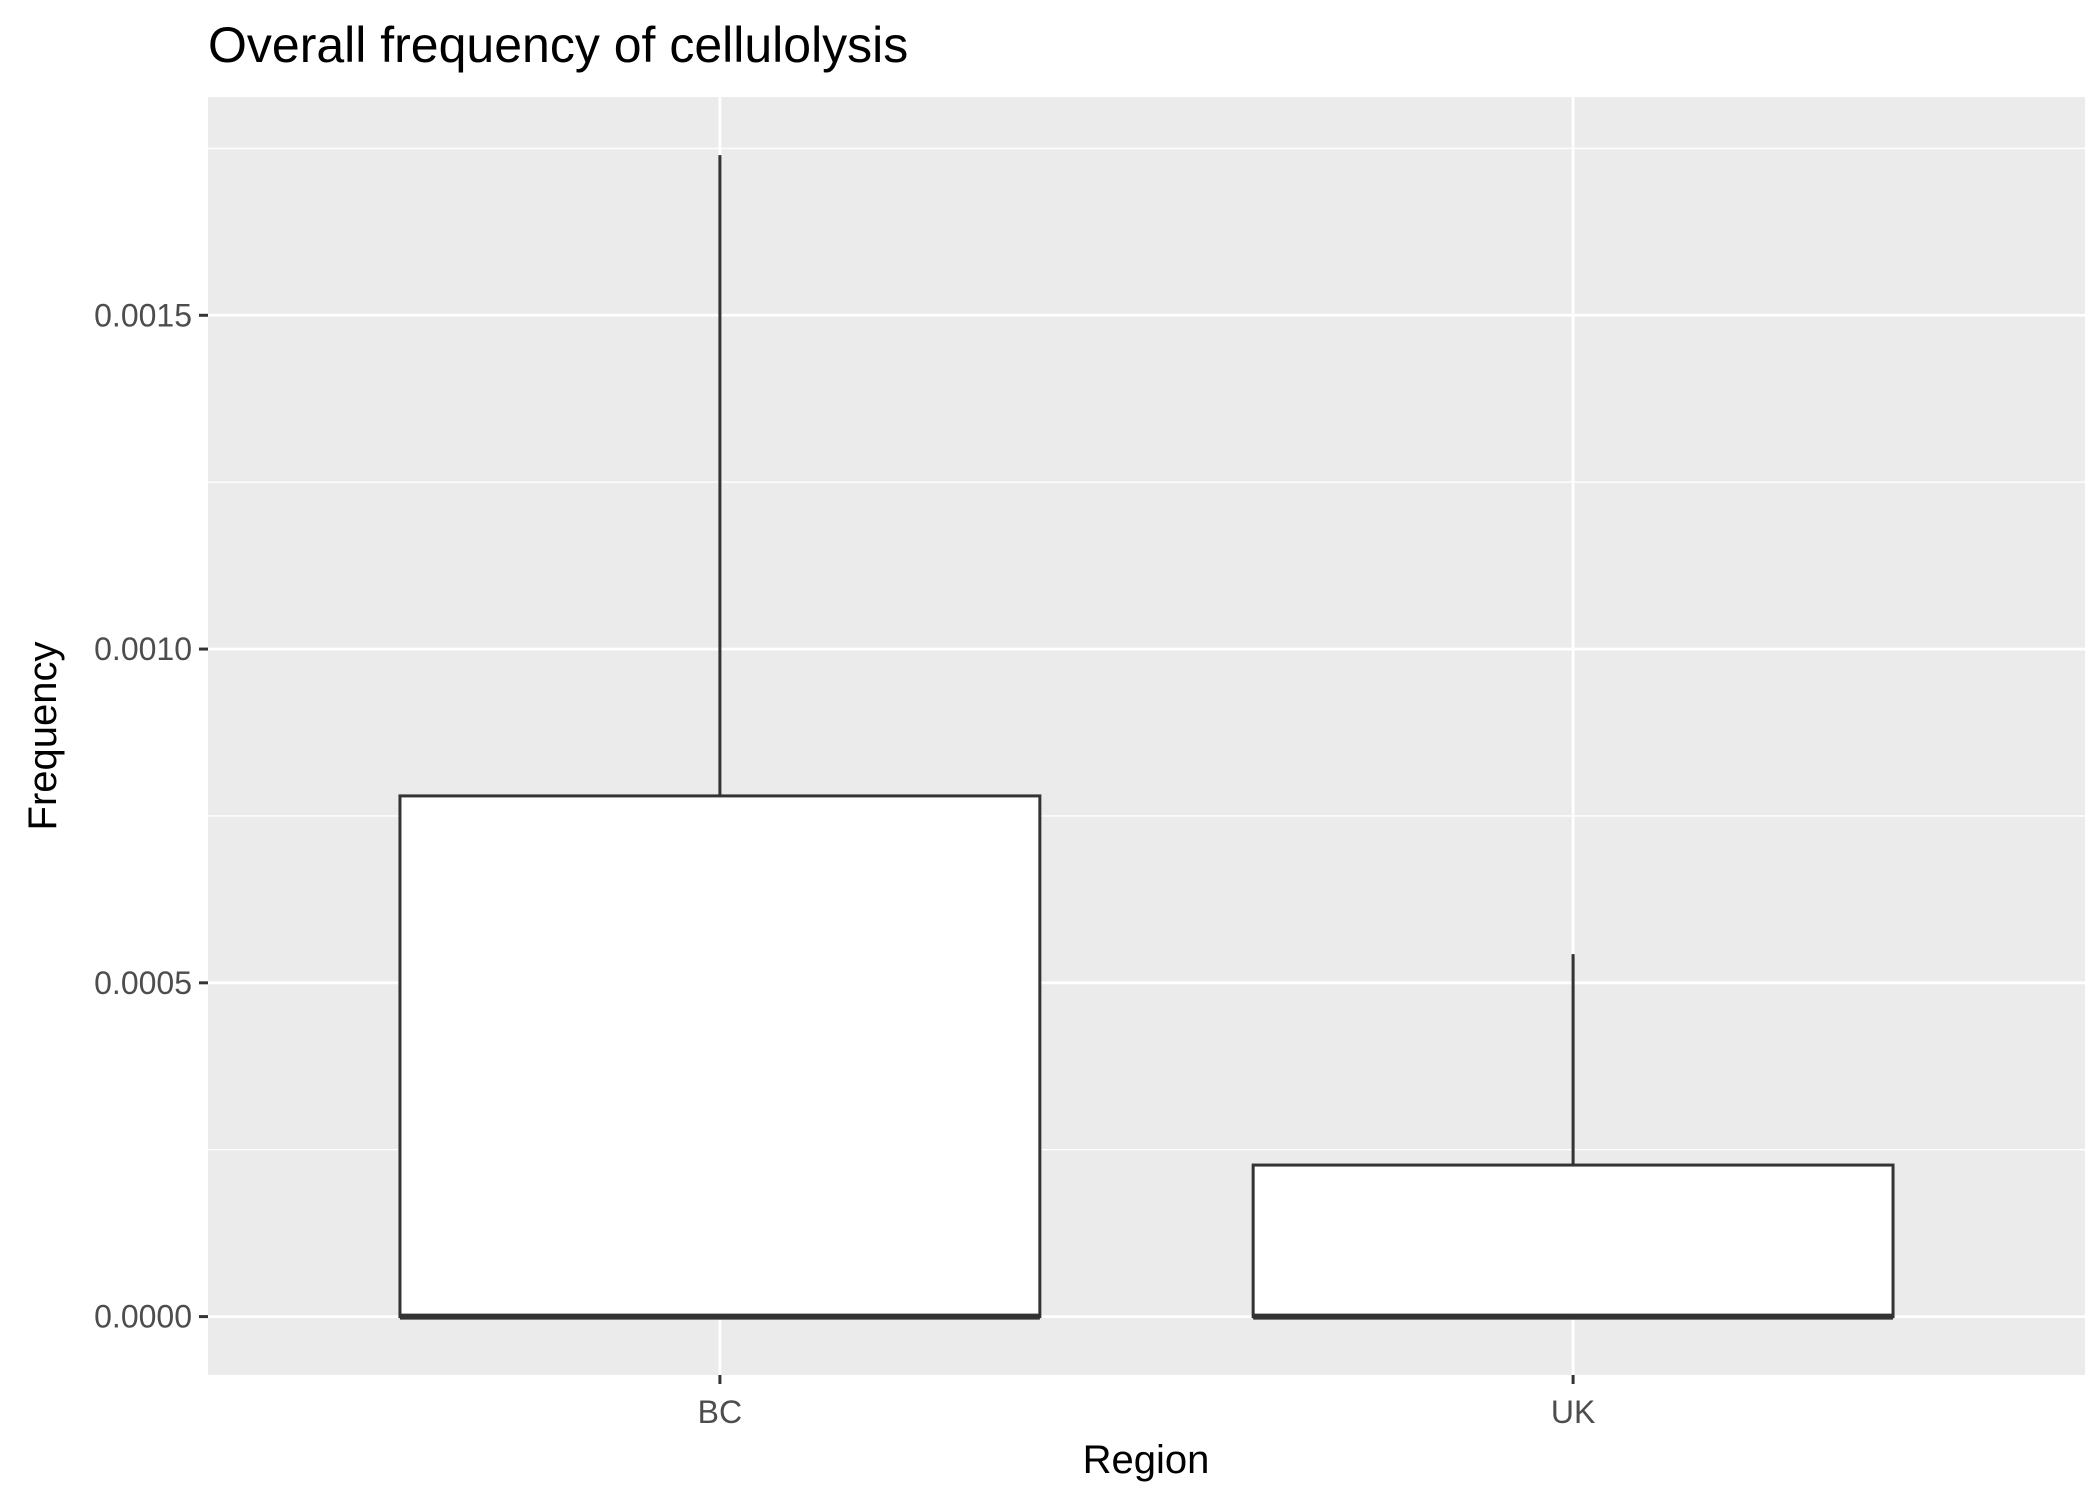 Image resolution: width=2100 pixels, height=1499 pixels. I want to click on x-axis: BC UK, so click(1146, 1402).